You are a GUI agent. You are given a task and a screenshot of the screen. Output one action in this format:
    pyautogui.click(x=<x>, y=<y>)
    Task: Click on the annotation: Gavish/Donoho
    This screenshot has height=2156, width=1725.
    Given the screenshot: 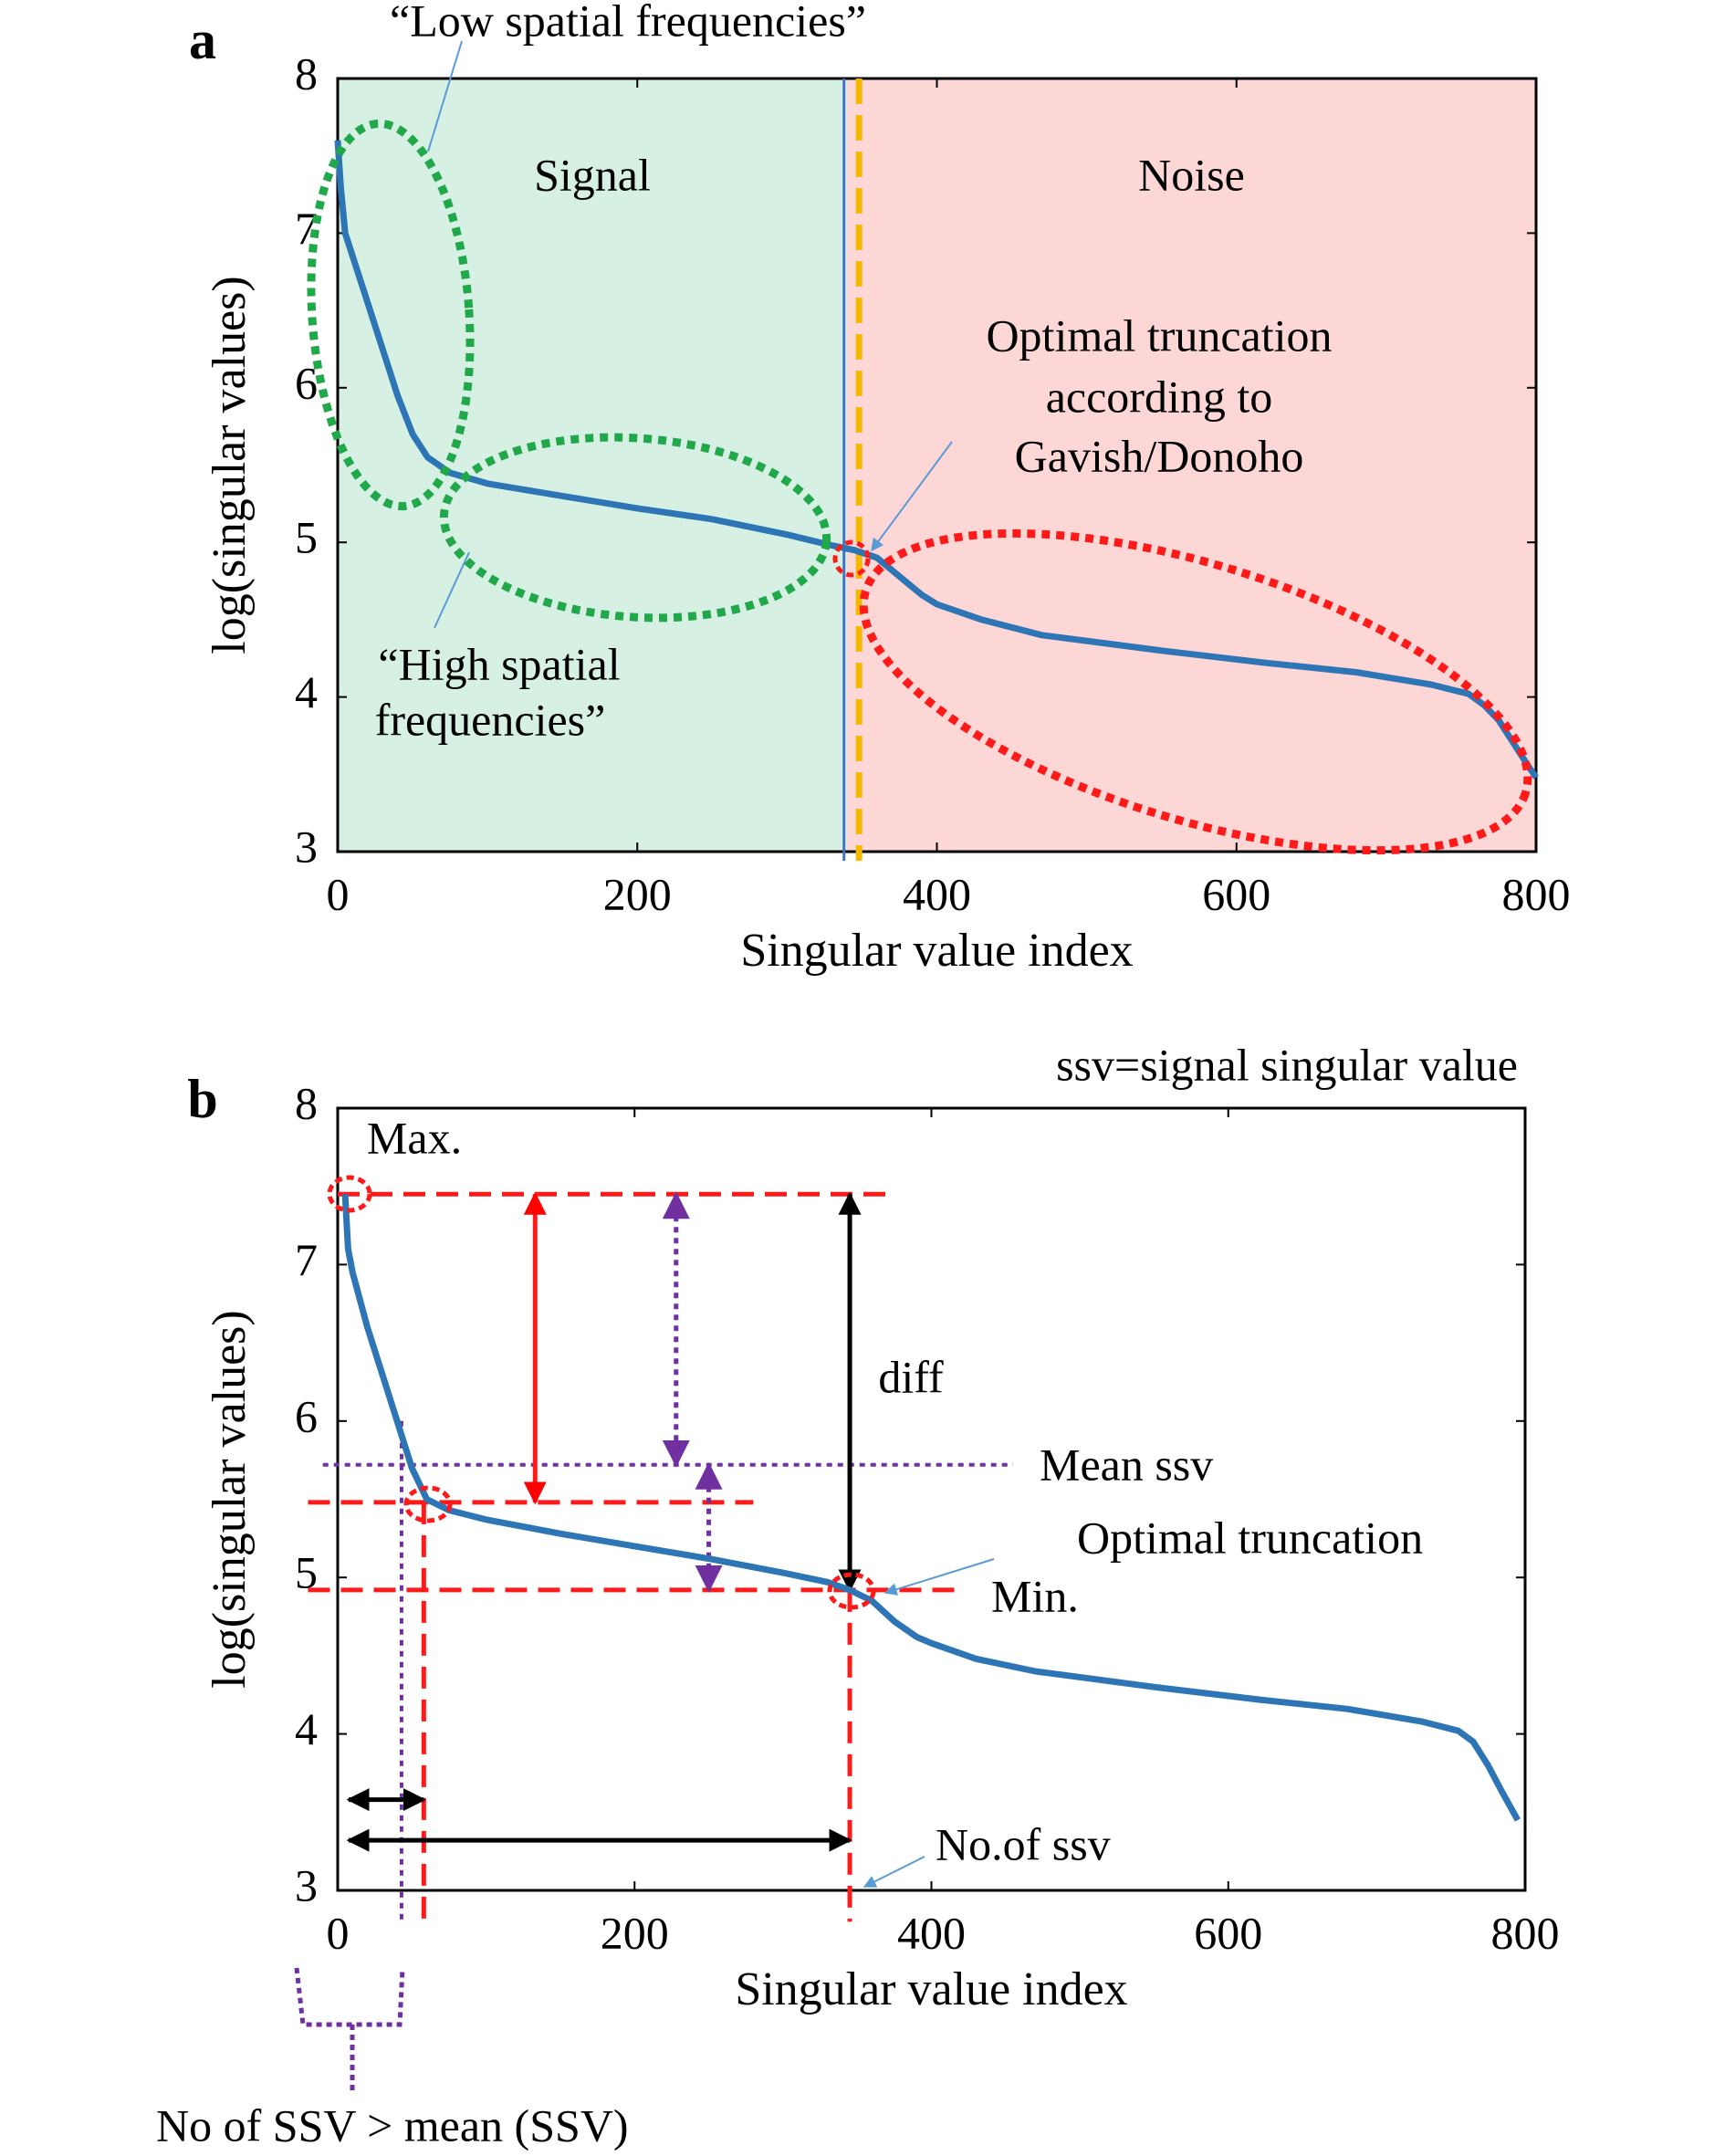 What is the action you would take?
    pyautogui.click(x=1159, y=456)
    